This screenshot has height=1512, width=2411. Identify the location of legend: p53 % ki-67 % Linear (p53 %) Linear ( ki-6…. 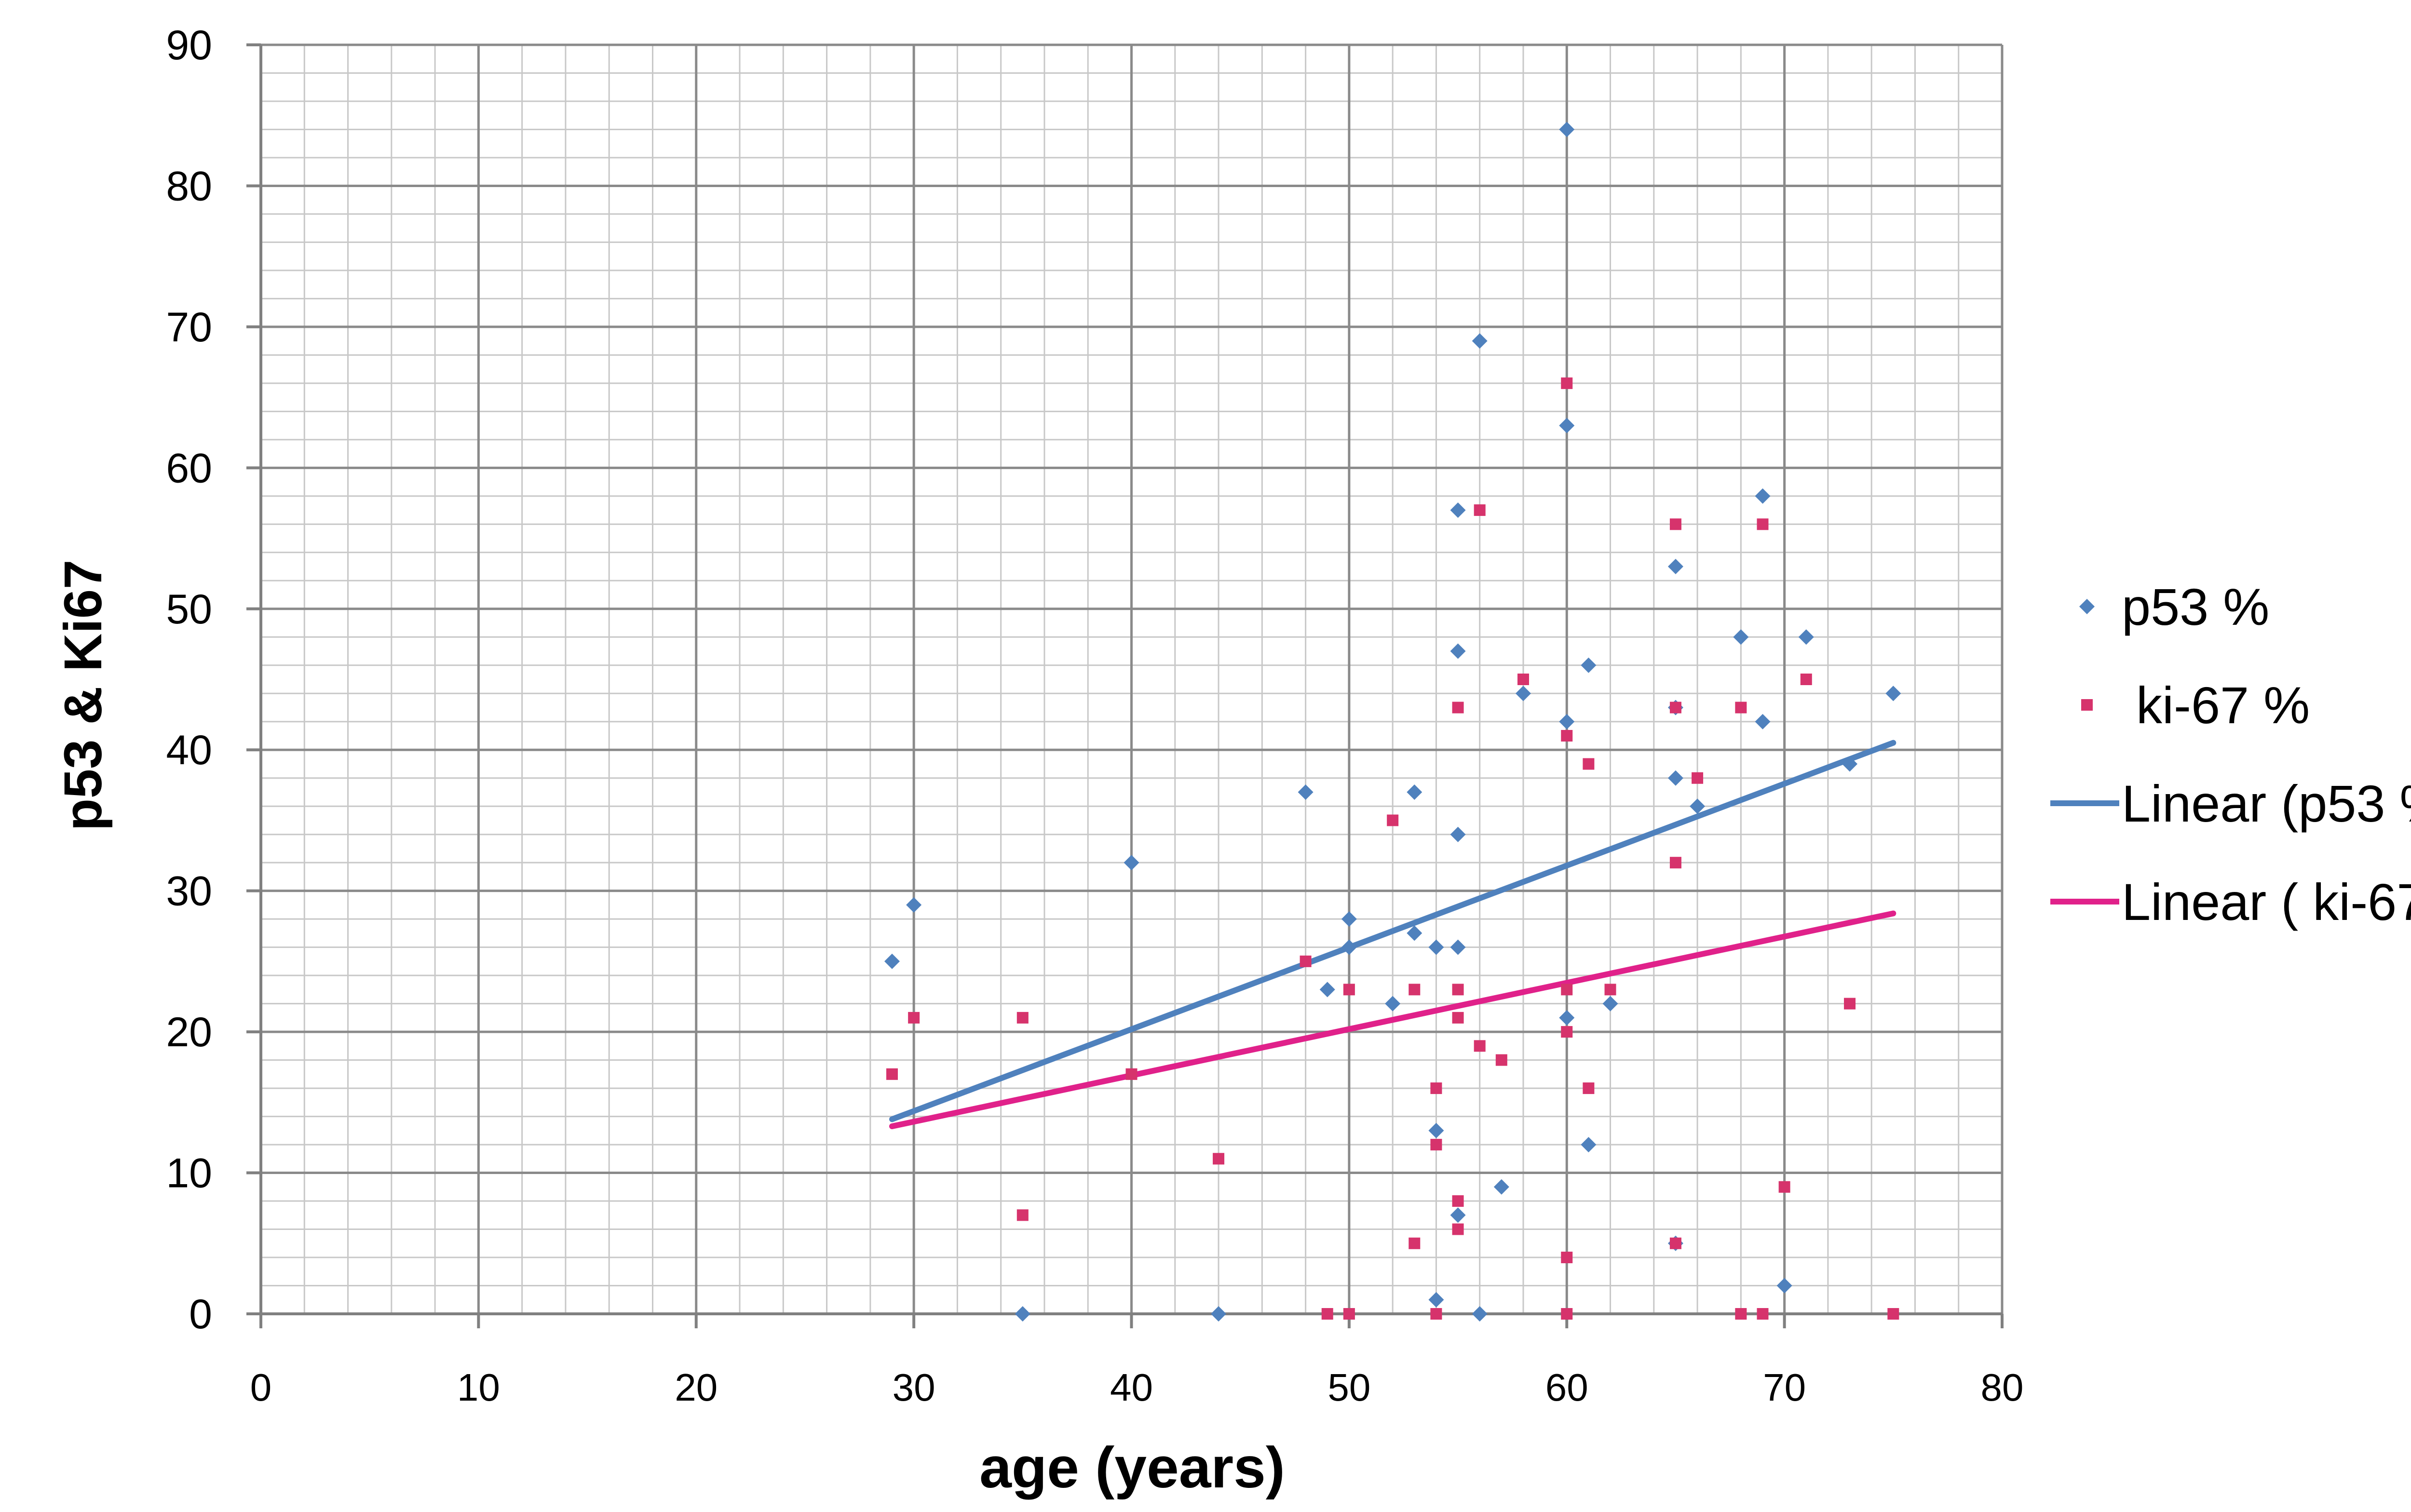
(2230, 754).